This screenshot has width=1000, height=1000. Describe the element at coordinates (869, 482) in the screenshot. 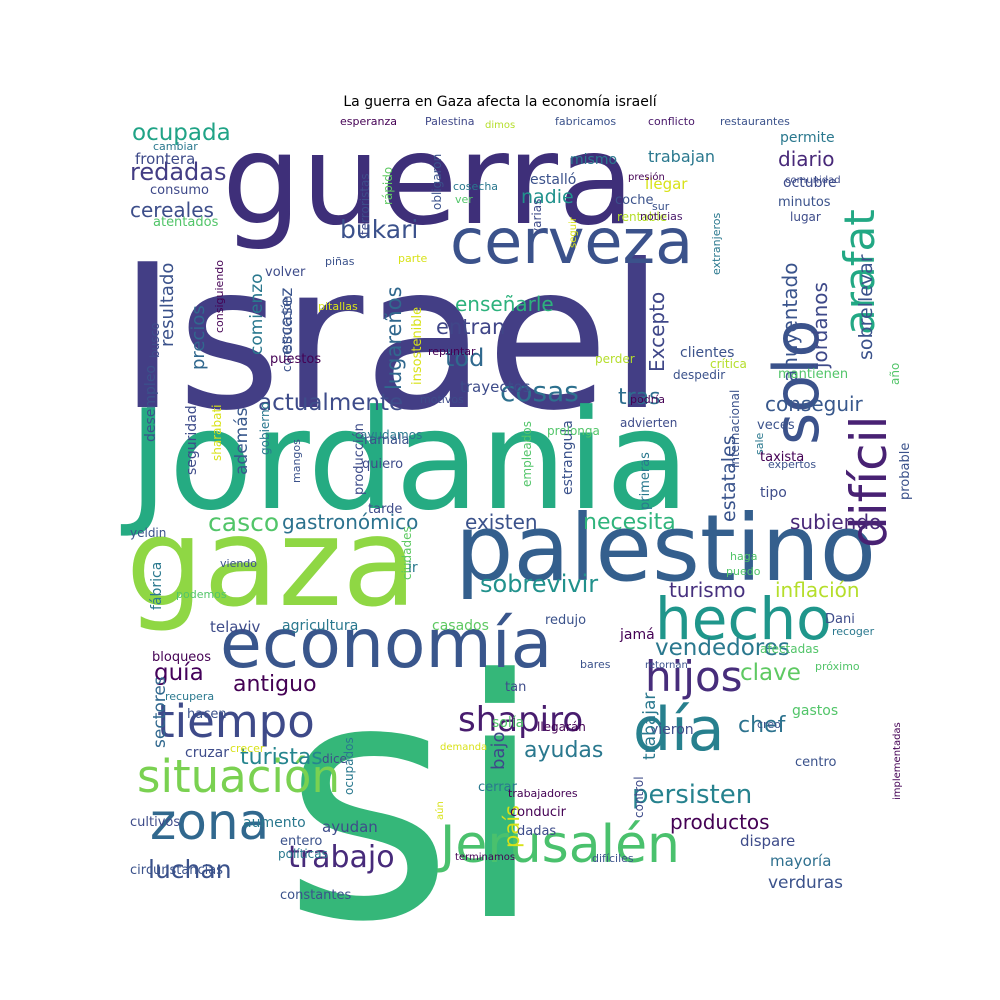

I see `word-11: difícil` at that location.